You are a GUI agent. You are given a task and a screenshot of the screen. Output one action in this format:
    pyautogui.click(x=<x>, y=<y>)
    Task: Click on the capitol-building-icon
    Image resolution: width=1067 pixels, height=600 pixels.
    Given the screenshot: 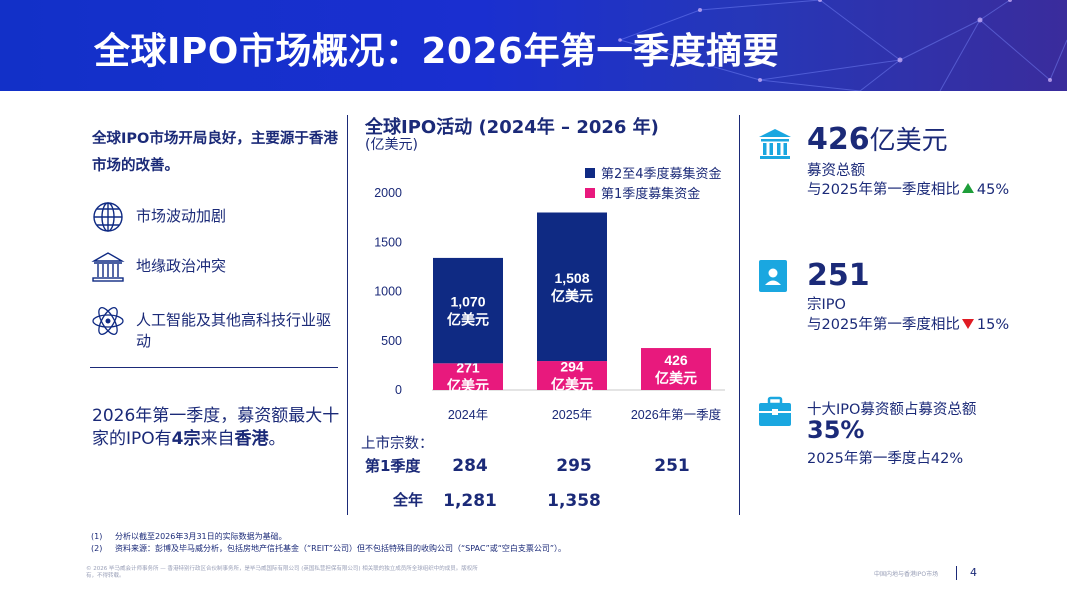 What is the action you would take?
    pyautogui.click(x=108, y=267)
    